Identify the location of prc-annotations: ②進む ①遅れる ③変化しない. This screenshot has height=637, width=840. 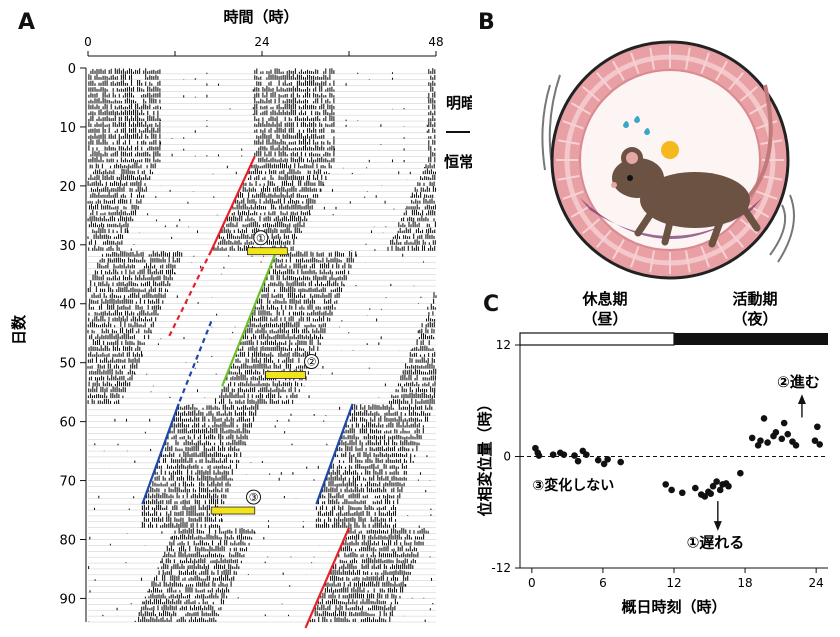
(675, 462).